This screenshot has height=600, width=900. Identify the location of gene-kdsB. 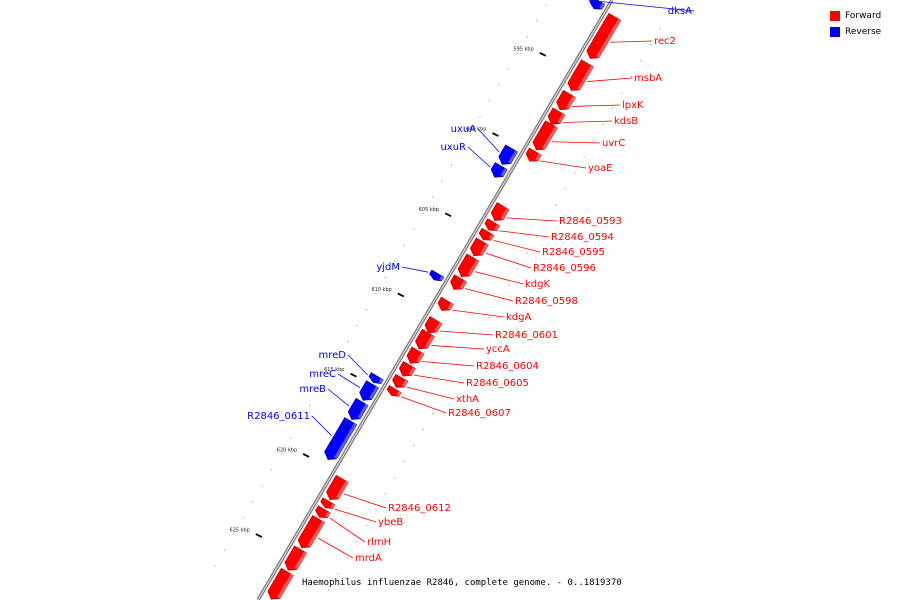
(555, 117).